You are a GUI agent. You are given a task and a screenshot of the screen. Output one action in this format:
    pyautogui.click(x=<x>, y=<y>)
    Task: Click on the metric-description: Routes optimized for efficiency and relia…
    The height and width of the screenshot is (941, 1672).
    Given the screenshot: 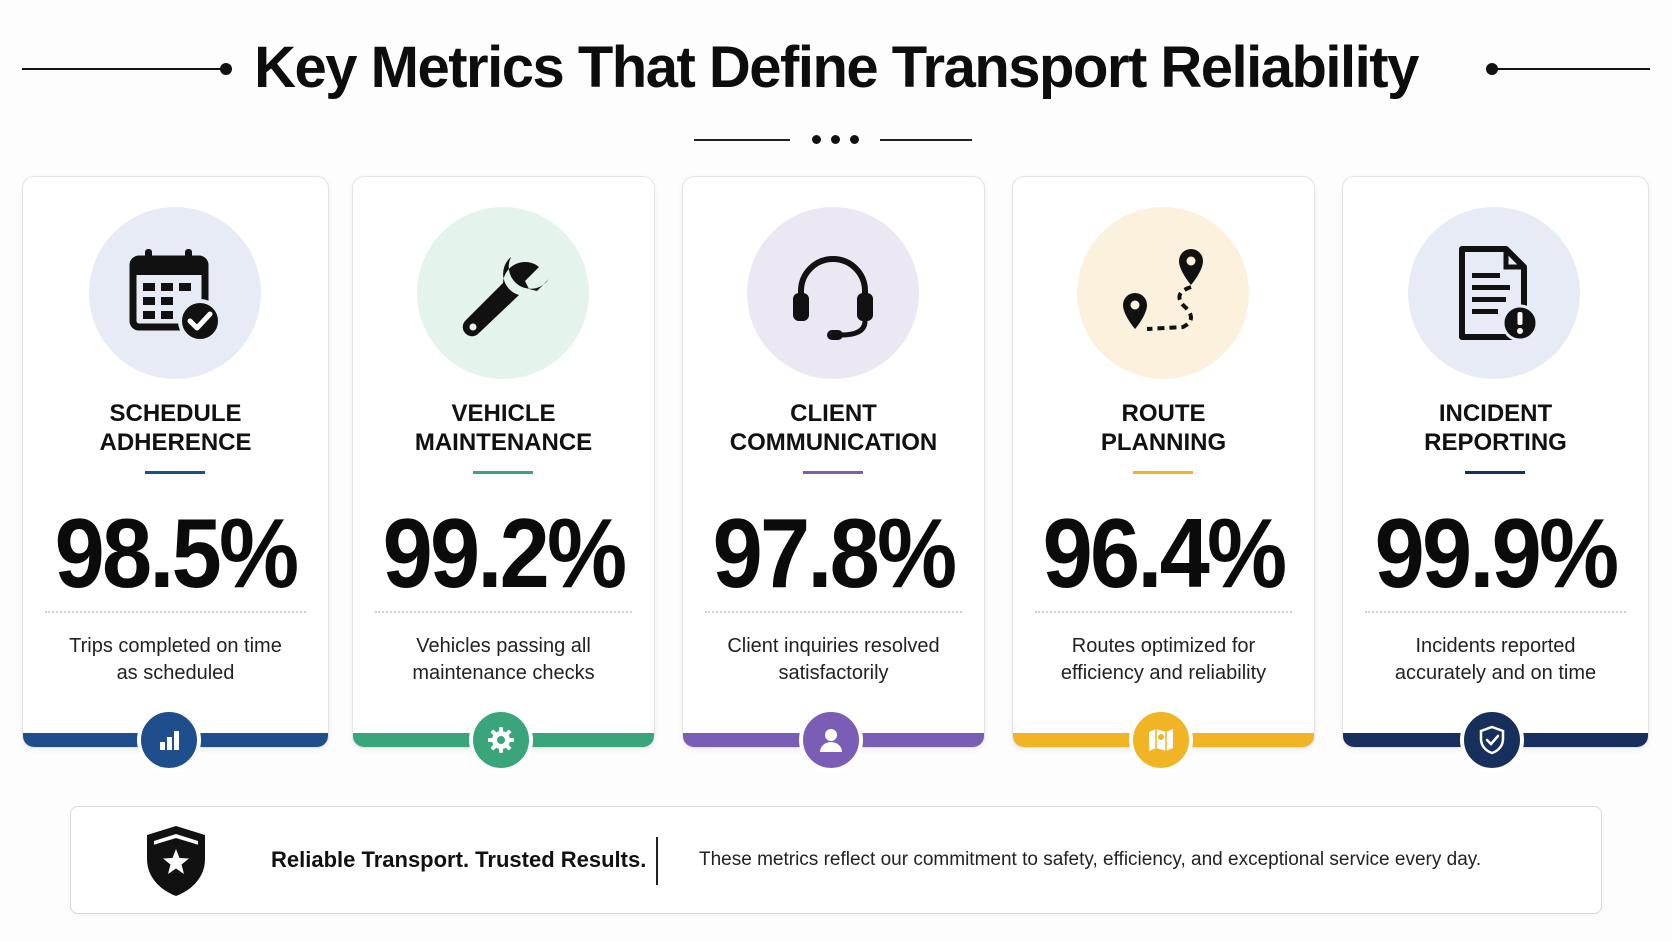 What is the action you would take?
    pyautogui.click(x=1163, y=659)
    